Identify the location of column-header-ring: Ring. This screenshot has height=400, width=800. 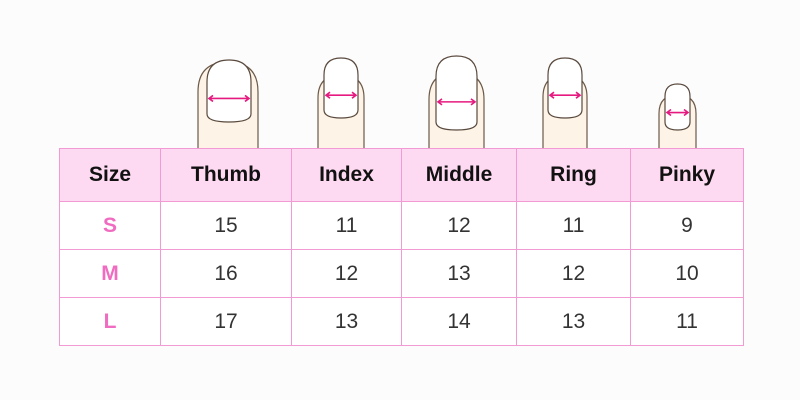
(573, 175).